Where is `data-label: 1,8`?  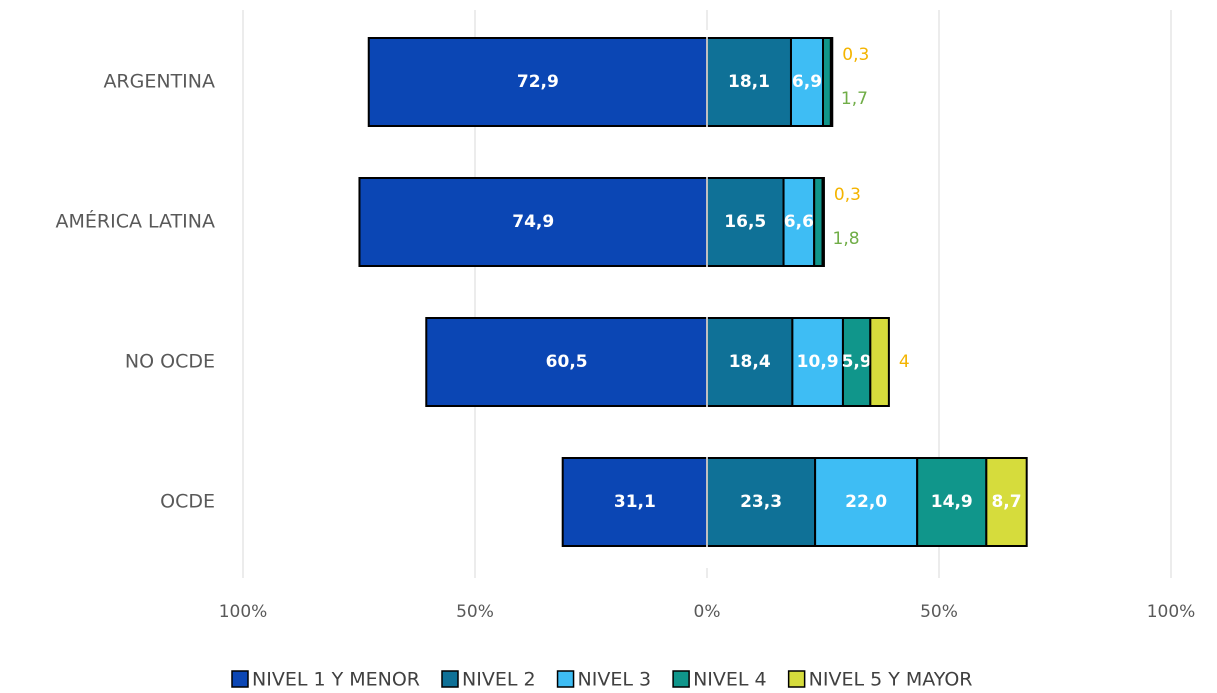
data-label: 1,8 is located at coordinates (846, 239).